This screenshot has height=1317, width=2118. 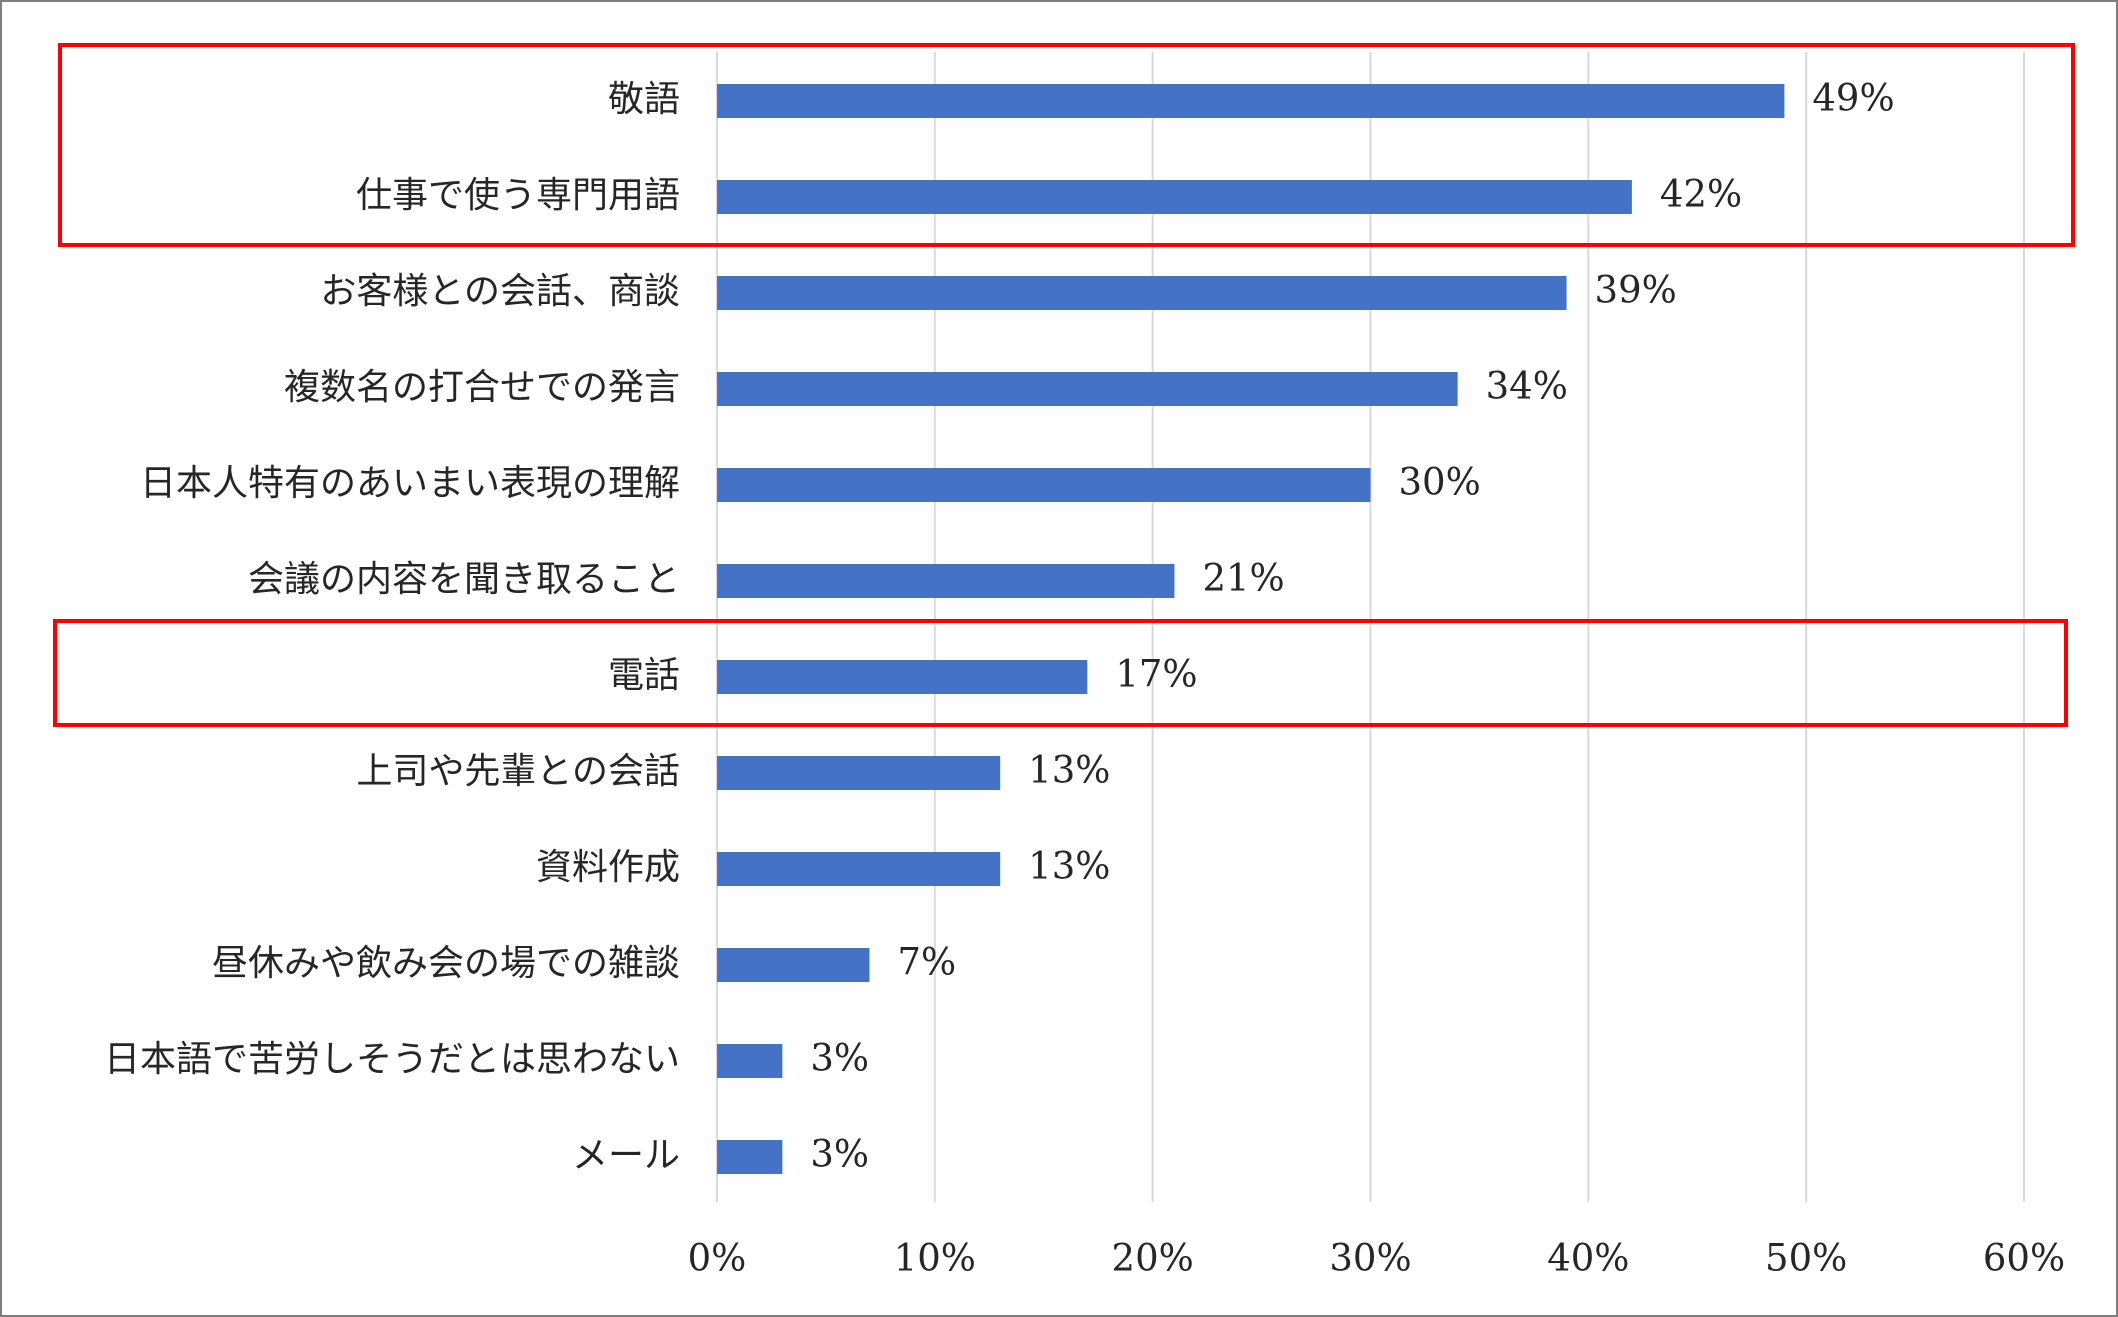 I want to click on category-label: 電話, so click(x=644, y=675).